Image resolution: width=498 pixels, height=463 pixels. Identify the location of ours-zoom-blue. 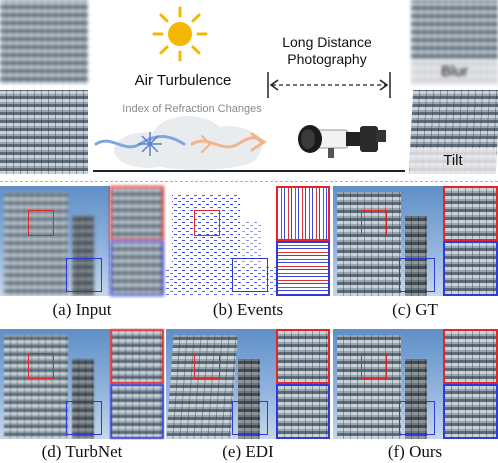
(470, 411).